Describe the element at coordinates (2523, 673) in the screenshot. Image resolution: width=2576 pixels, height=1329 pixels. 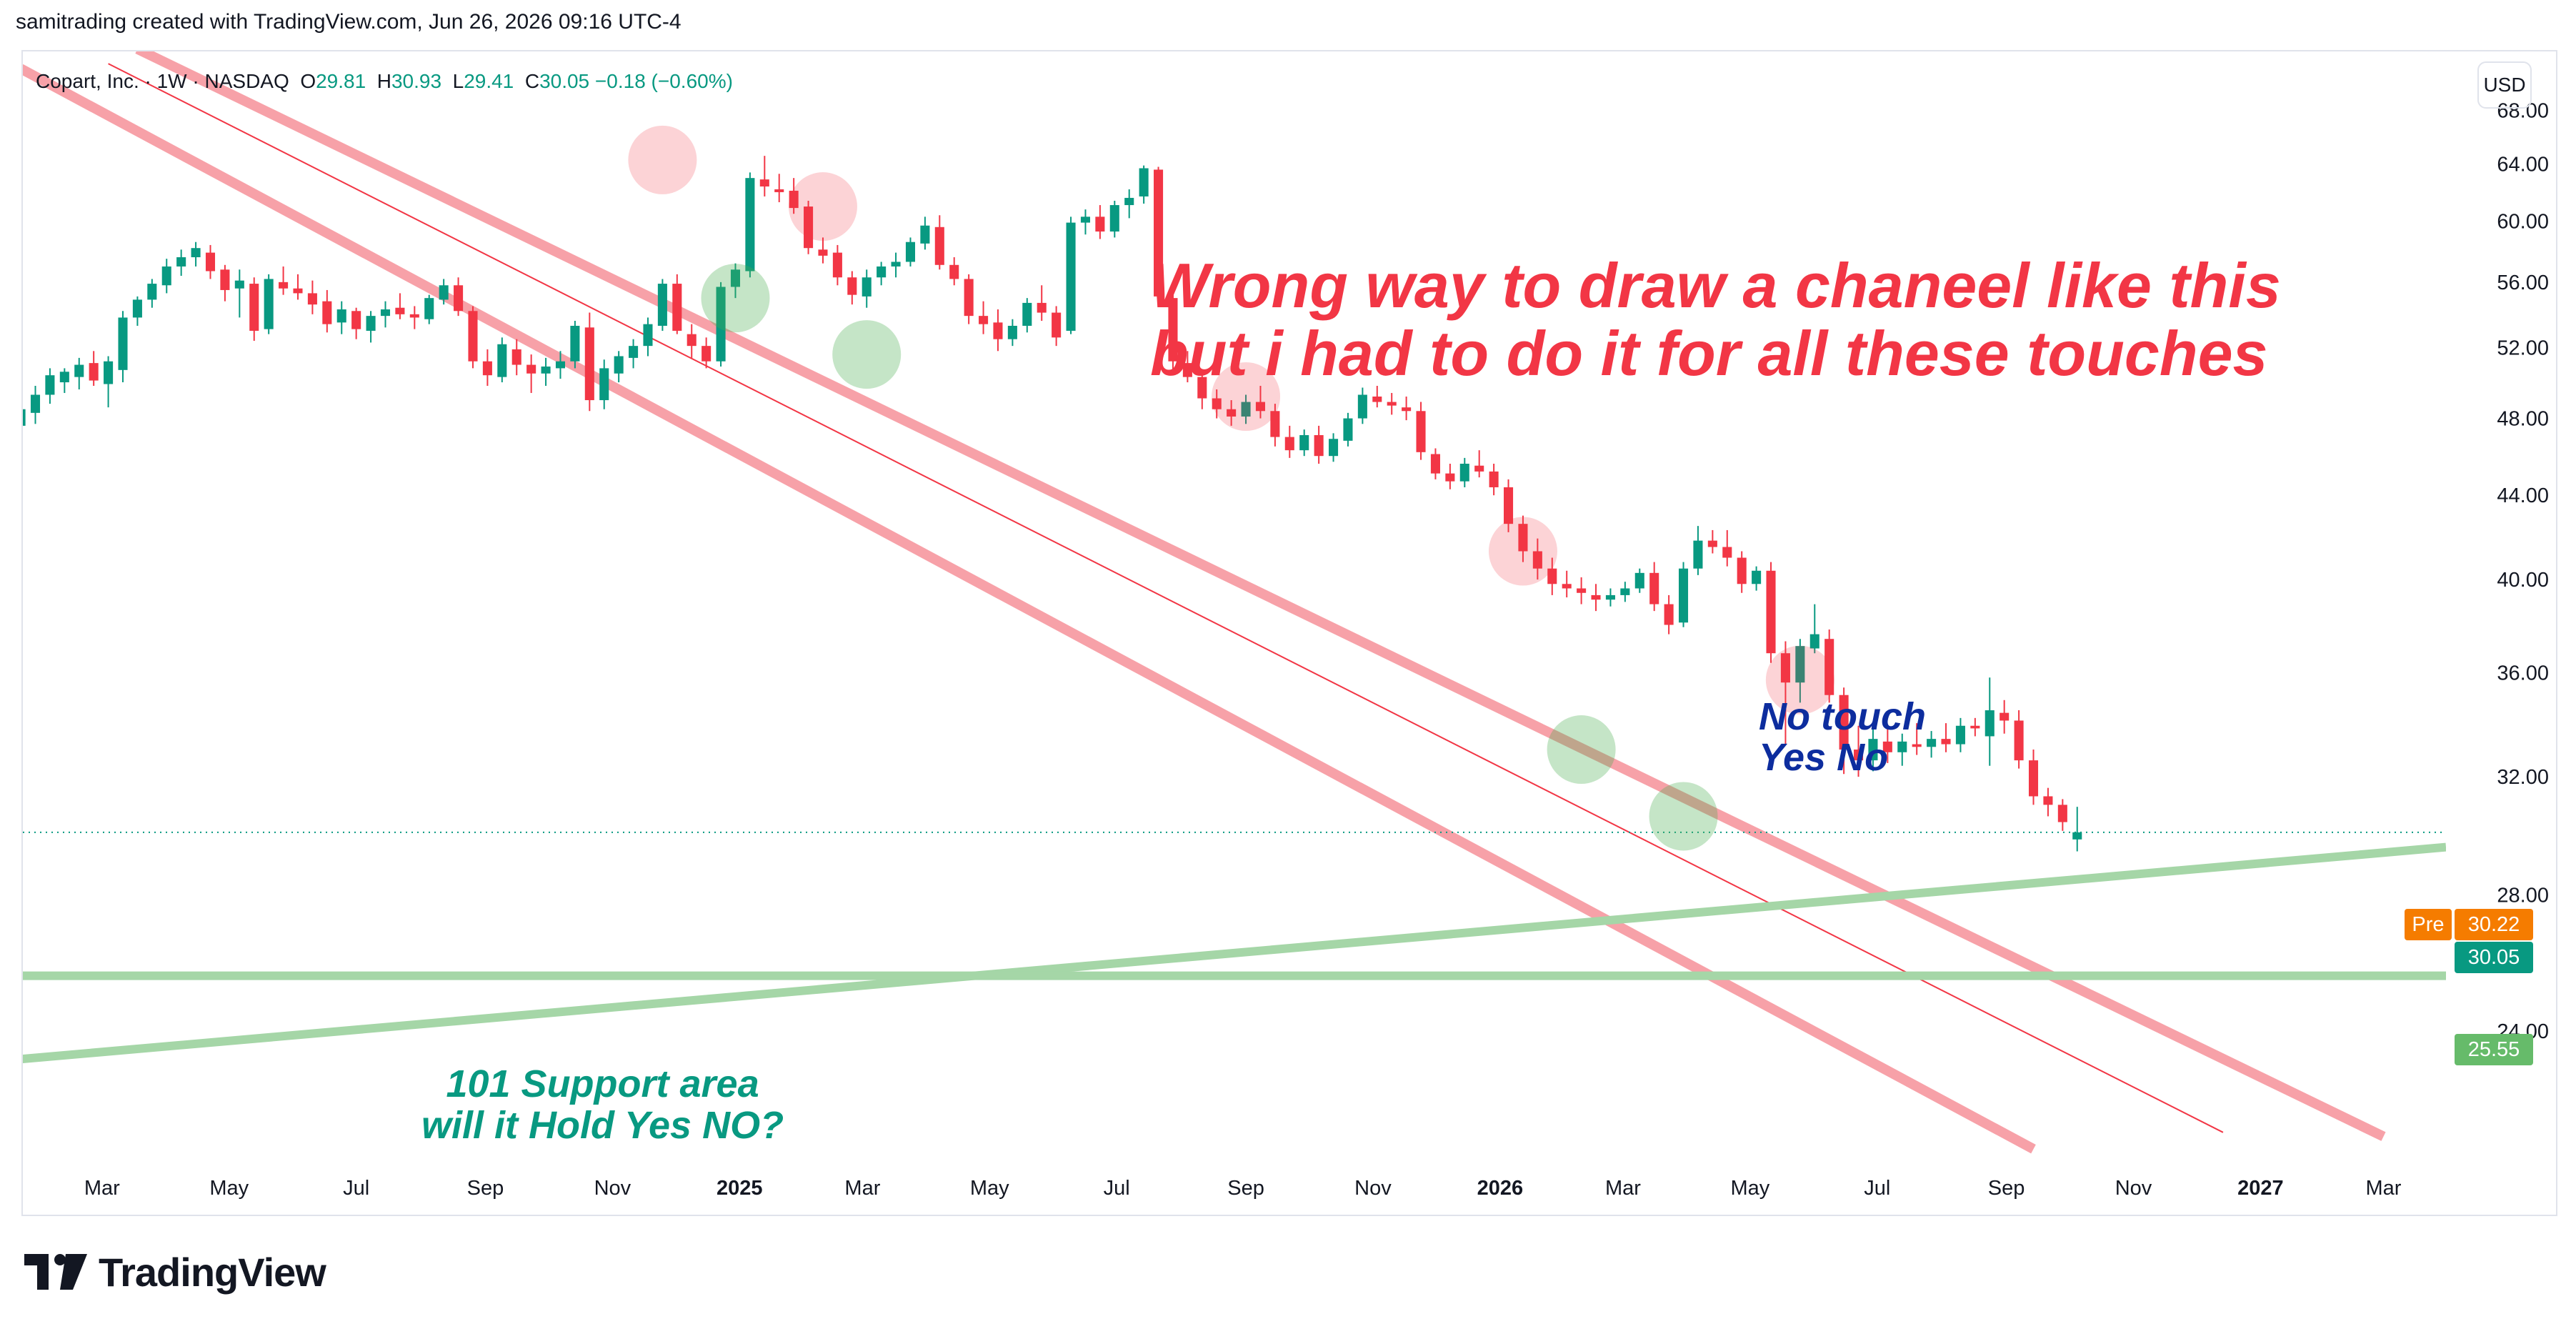
I see `y-tick-label: 36.00` at that location.